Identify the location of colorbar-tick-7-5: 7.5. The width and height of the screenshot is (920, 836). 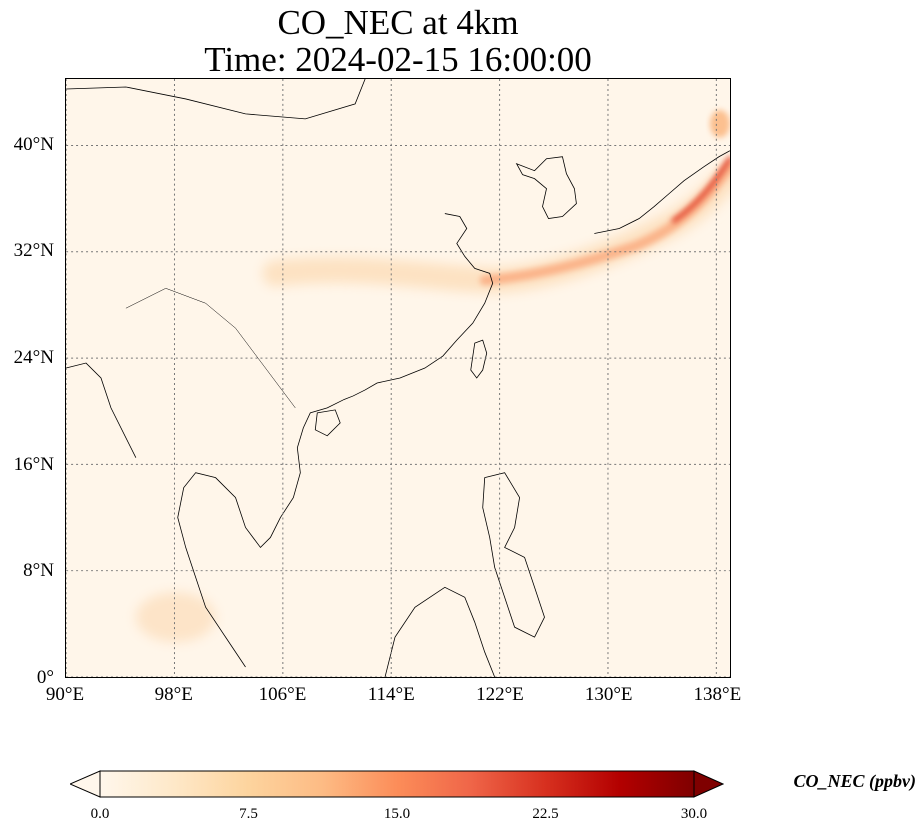
(248, 814).